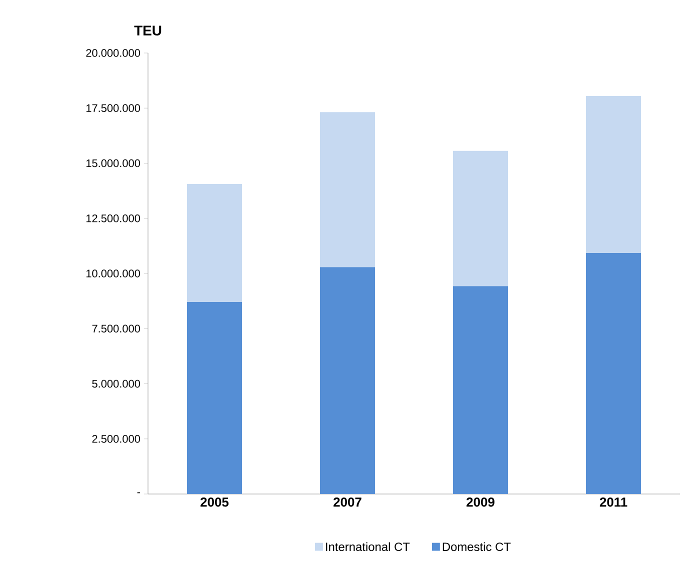 Image resolution: width=682 pixels, height=580 pixels. What do you see at coordinates (214, 502) in the screenshot?
I see `x-tick-label: 2005` at bounding box center [214, 502].